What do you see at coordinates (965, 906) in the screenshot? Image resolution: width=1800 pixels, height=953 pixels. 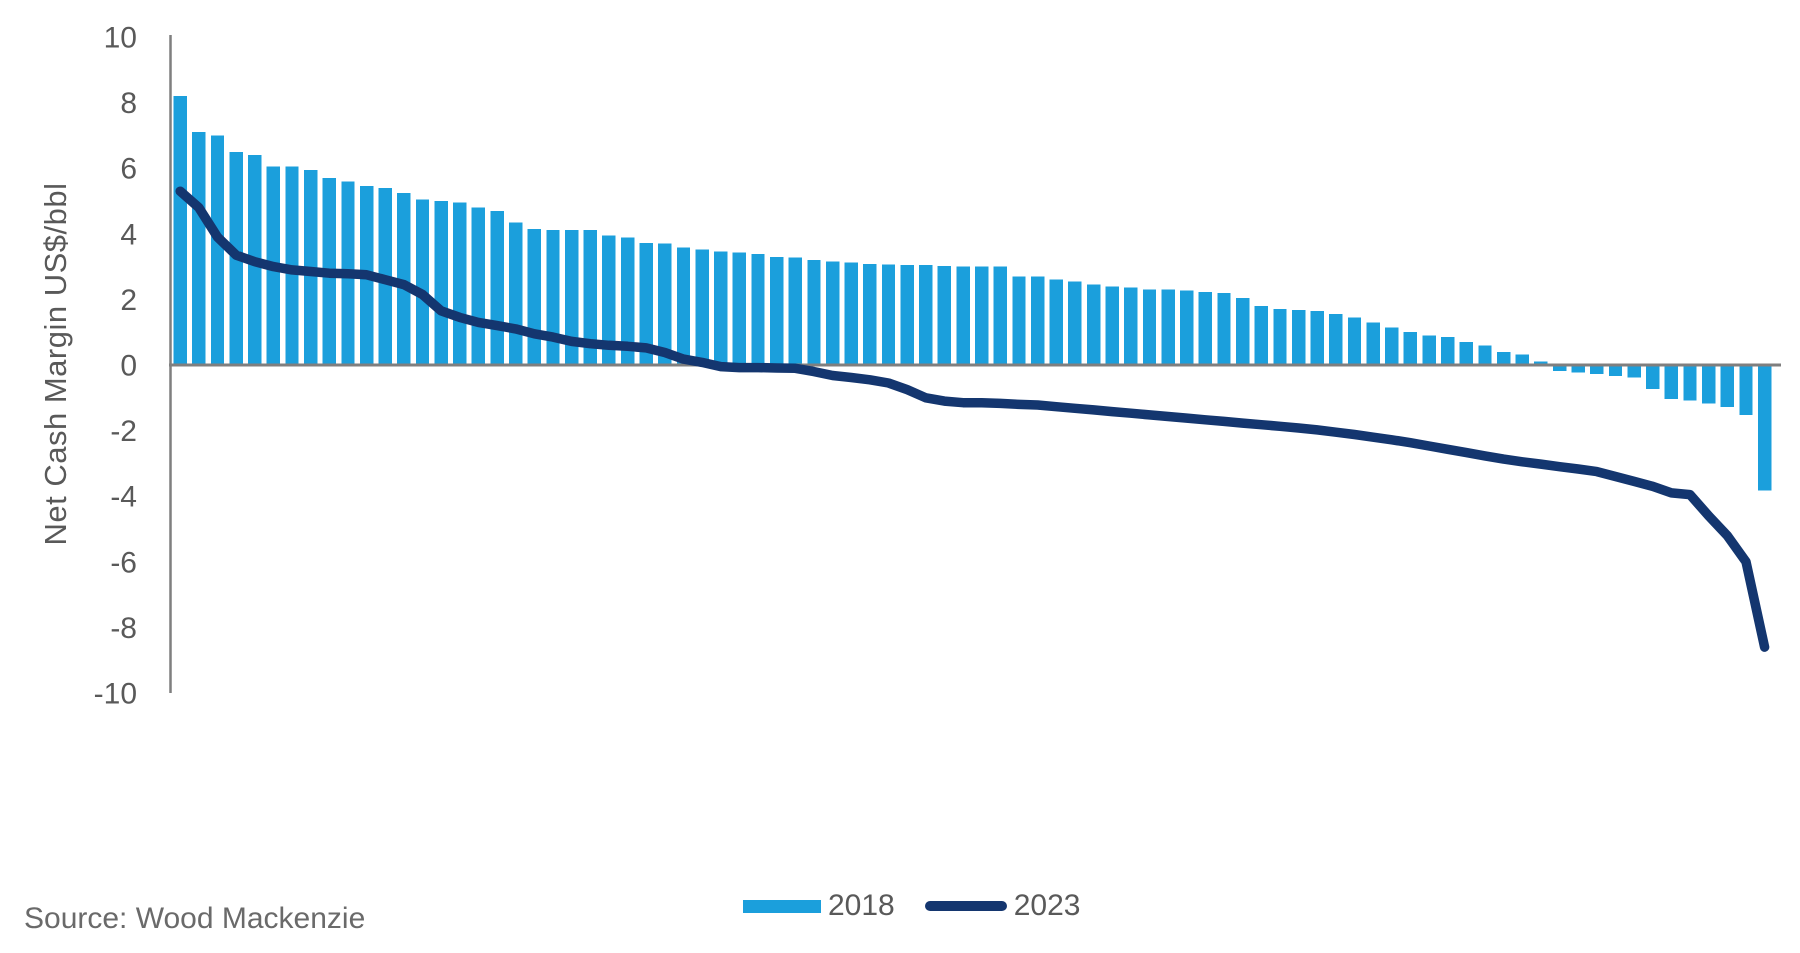 I see `legend-swatch-2023` at bounding box center [965, 906].